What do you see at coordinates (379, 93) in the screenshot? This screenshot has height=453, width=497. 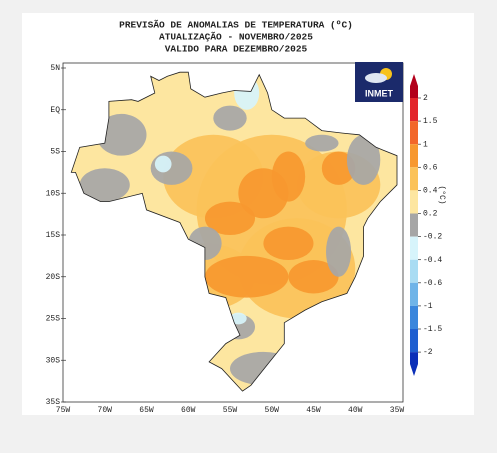 I see `logo-text: INMET` at bounding box center [379, 93].